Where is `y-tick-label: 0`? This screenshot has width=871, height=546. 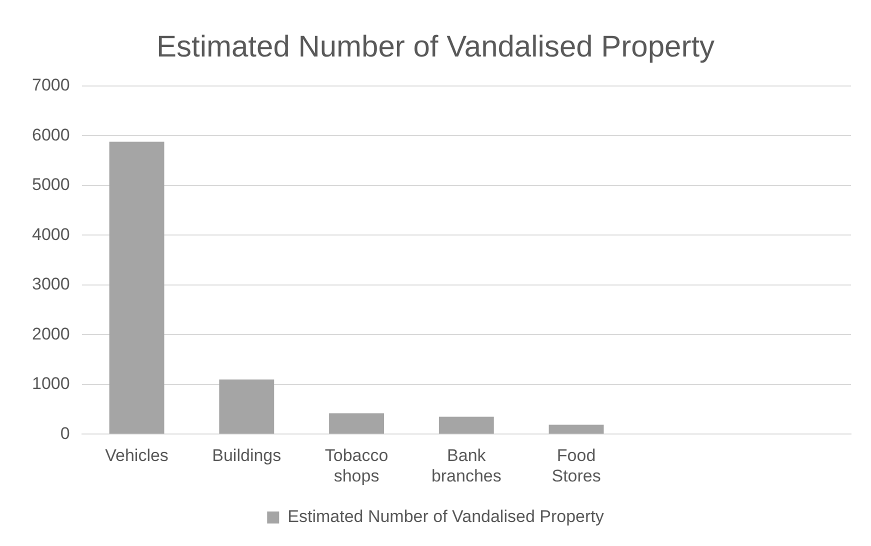
y-tick-label: 0 is located at coordinates (65, 433).